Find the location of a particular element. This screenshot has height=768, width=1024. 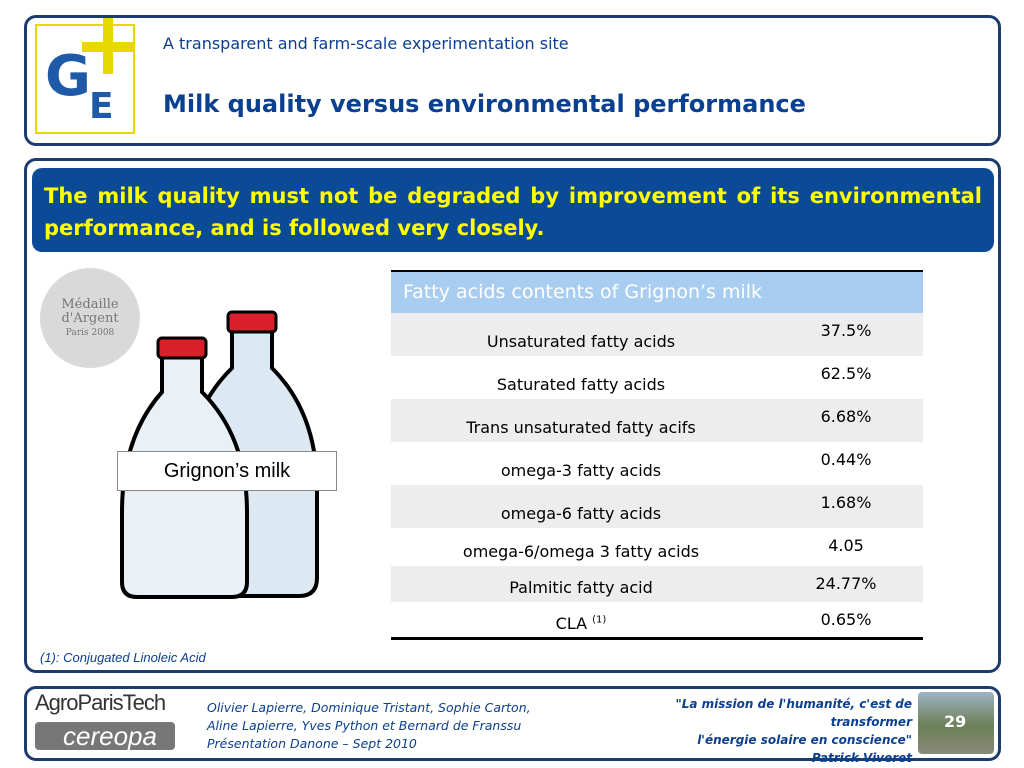

table-row: omega-6/omega 3 fatty acids 4.05 is located at coordinates (657, 547).